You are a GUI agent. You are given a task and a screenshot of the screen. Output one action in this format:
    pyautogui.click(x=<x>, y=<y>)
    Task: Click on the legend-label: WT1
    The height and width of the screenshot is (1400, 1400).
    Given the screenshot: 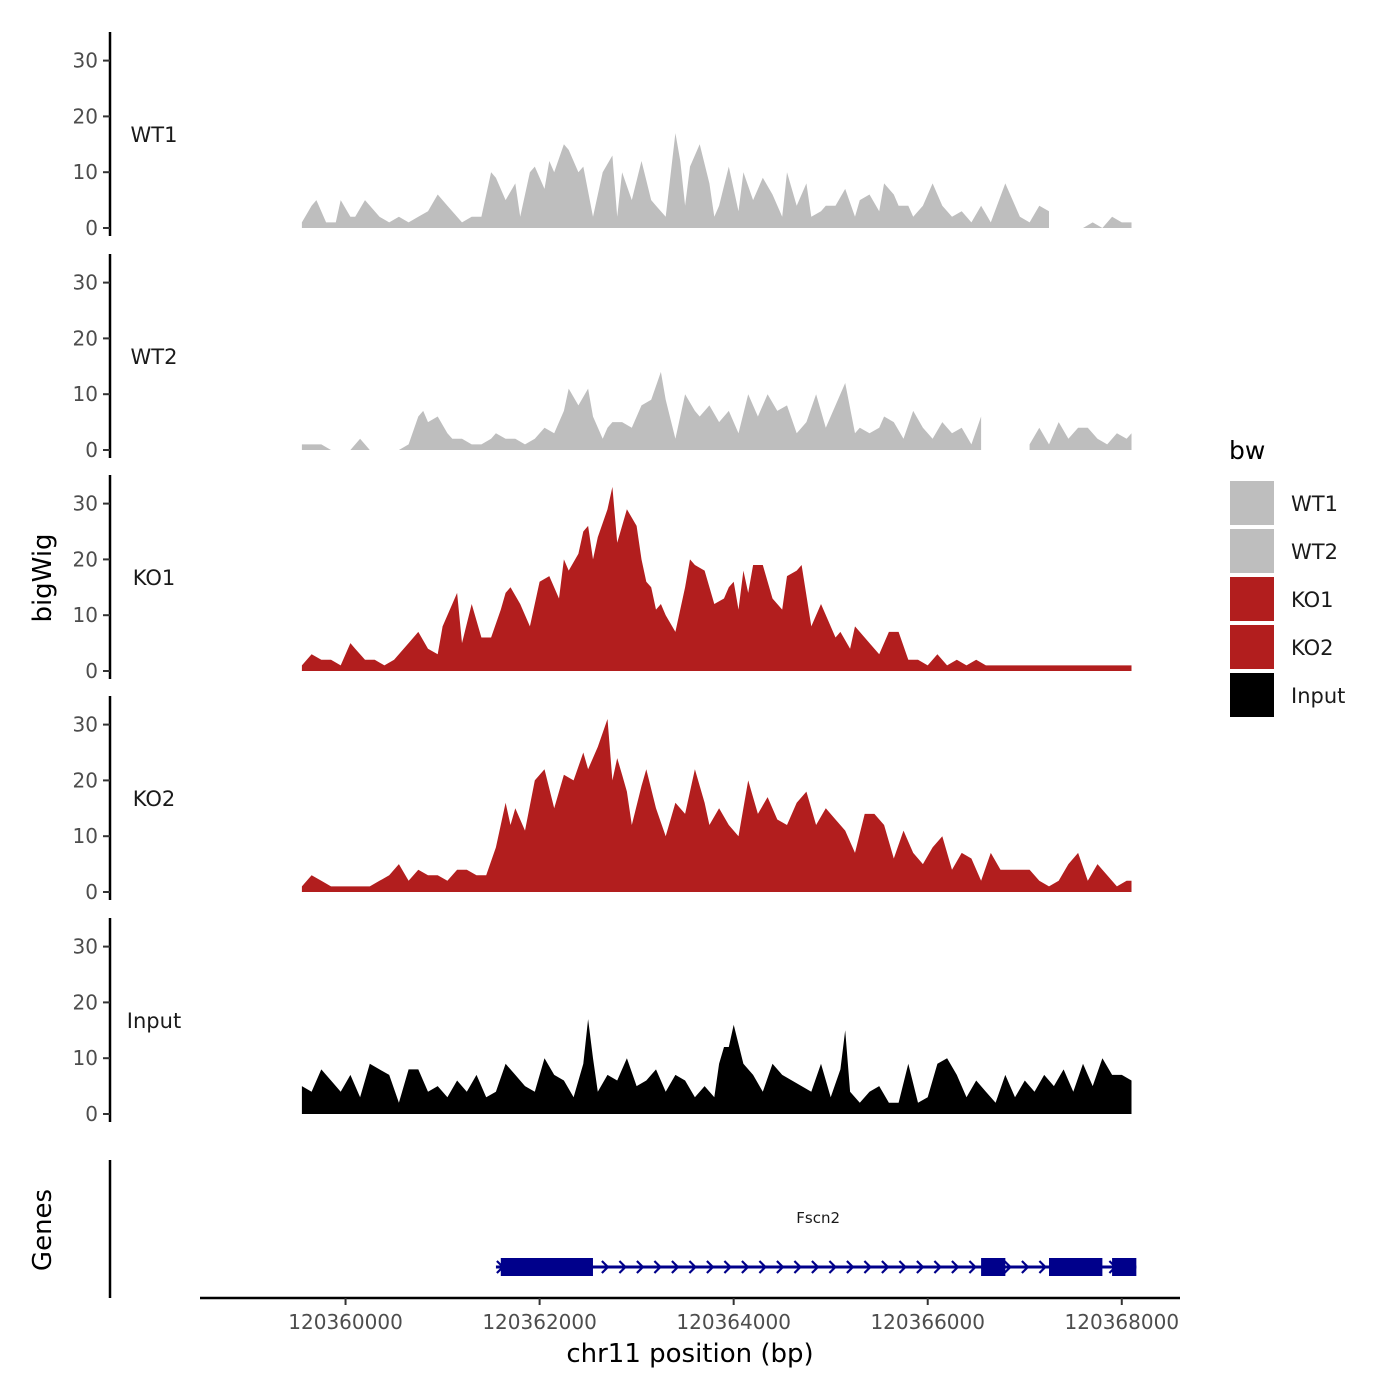 What is the action you would take?
    pyautogui.click(x=1314, y=504)
    